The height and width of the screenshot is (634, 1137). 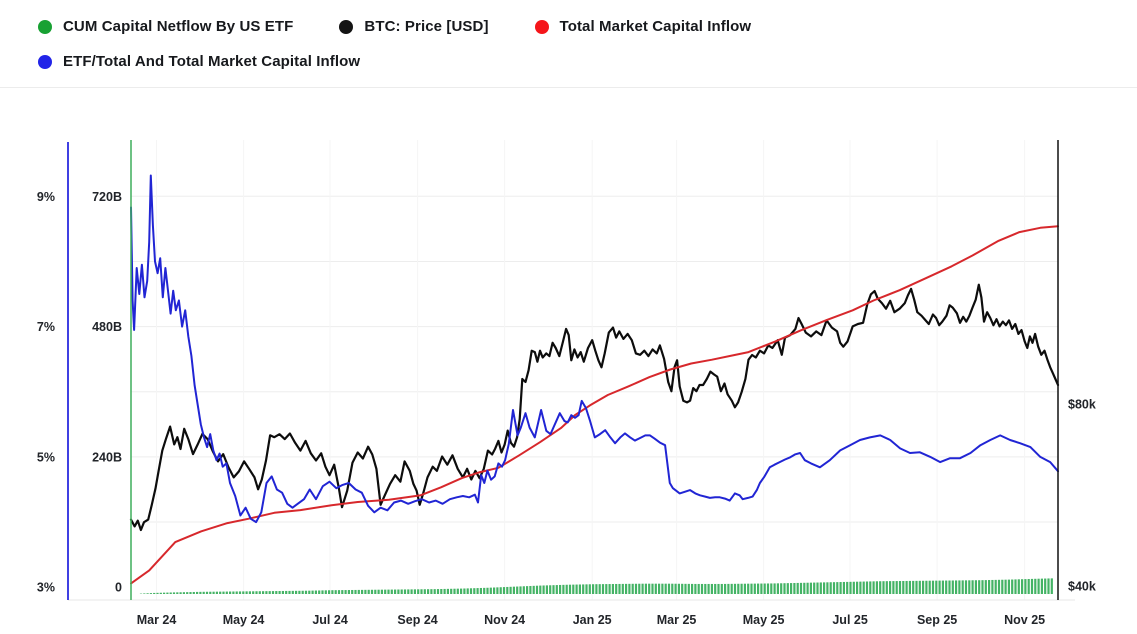 What do you see at coordinates (244, 620) in the screenshot?
I see `svg-text: May 24` at bounding box center [244, 620].